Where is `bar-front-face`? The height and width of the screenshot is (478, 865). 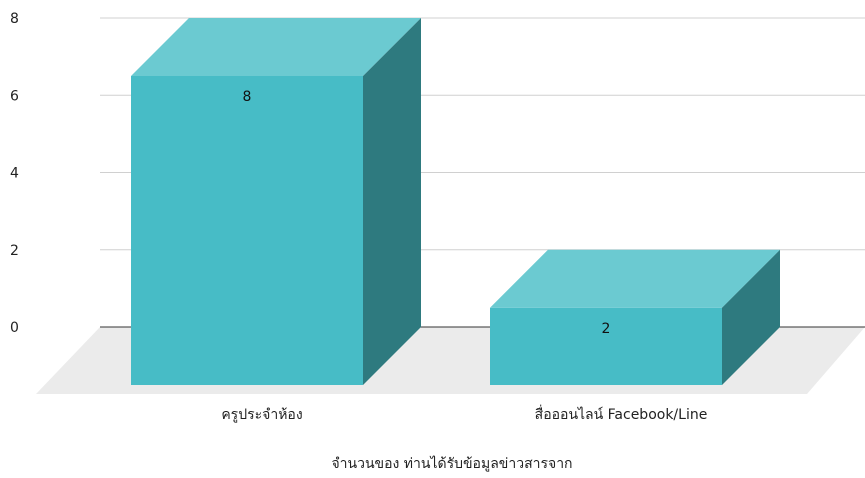
bar-front-face is located at coordinates (606, 346).